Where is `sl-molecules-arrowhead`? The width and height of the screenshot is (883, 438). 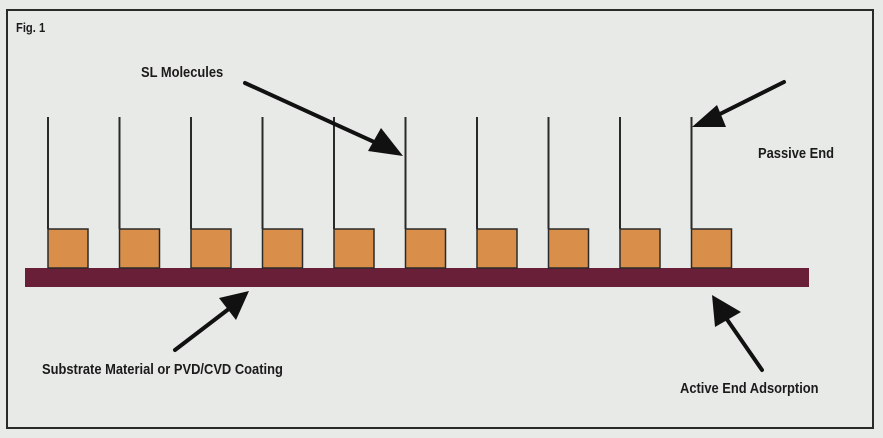
sl-molecules-arrowhead is located at coordinates (385, 142).